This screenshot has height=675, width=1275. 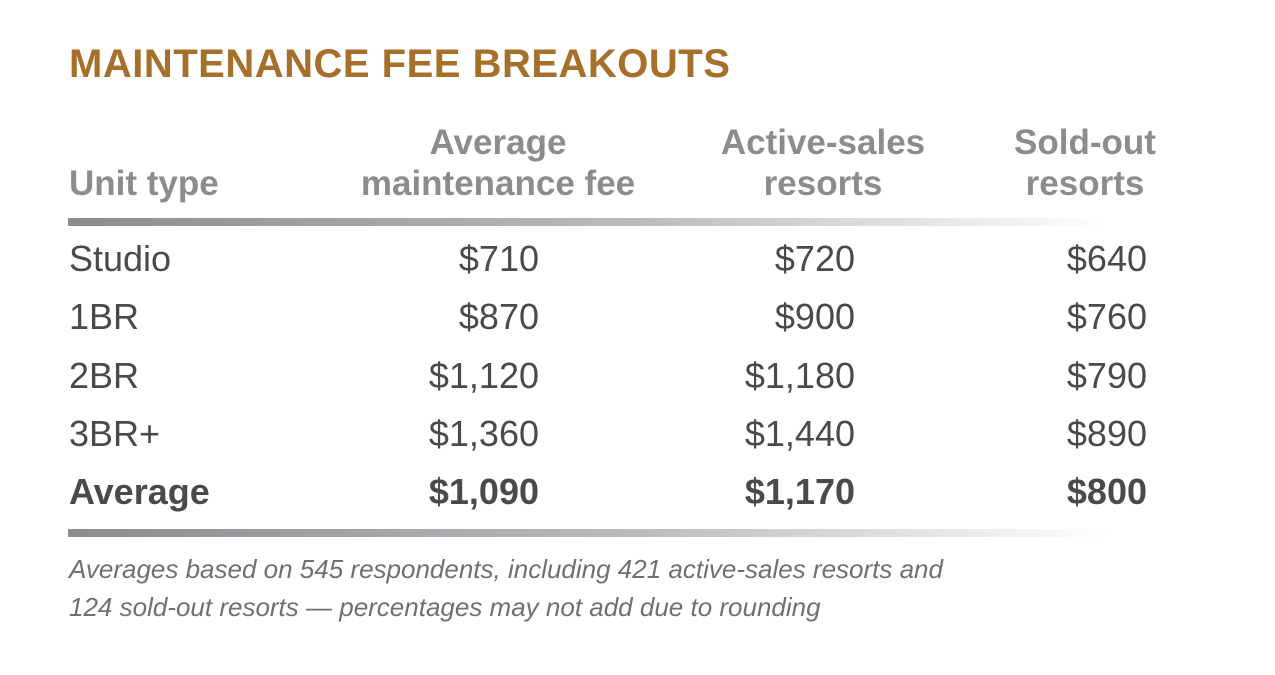 What do you see at coordinates (498, 258) in the screenshot?
I see `table-cell: $710` at bounding box center [498, 258].